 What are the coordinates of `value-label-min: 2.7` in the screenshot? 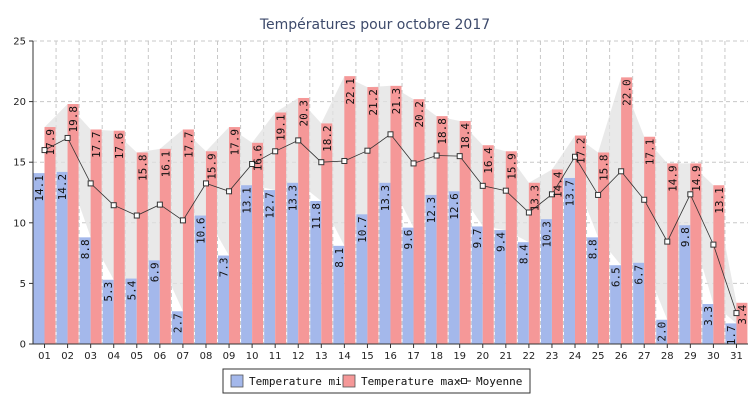 It's located at (177, 323).